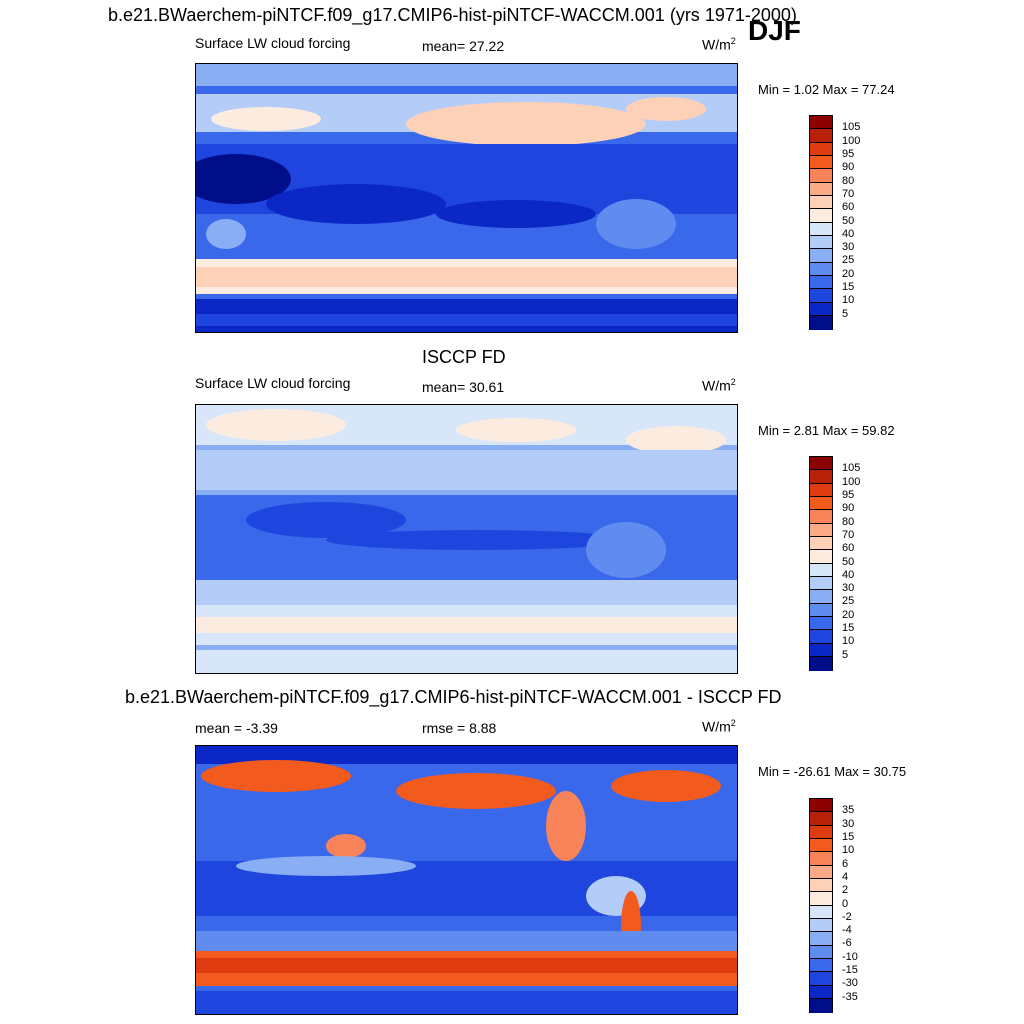 The image size is (1024, 1024). What do you see at coordinates (850, 996) in the screenshot?
I see `colorbar-tick-label: -35` at bounding box center [850, 996].